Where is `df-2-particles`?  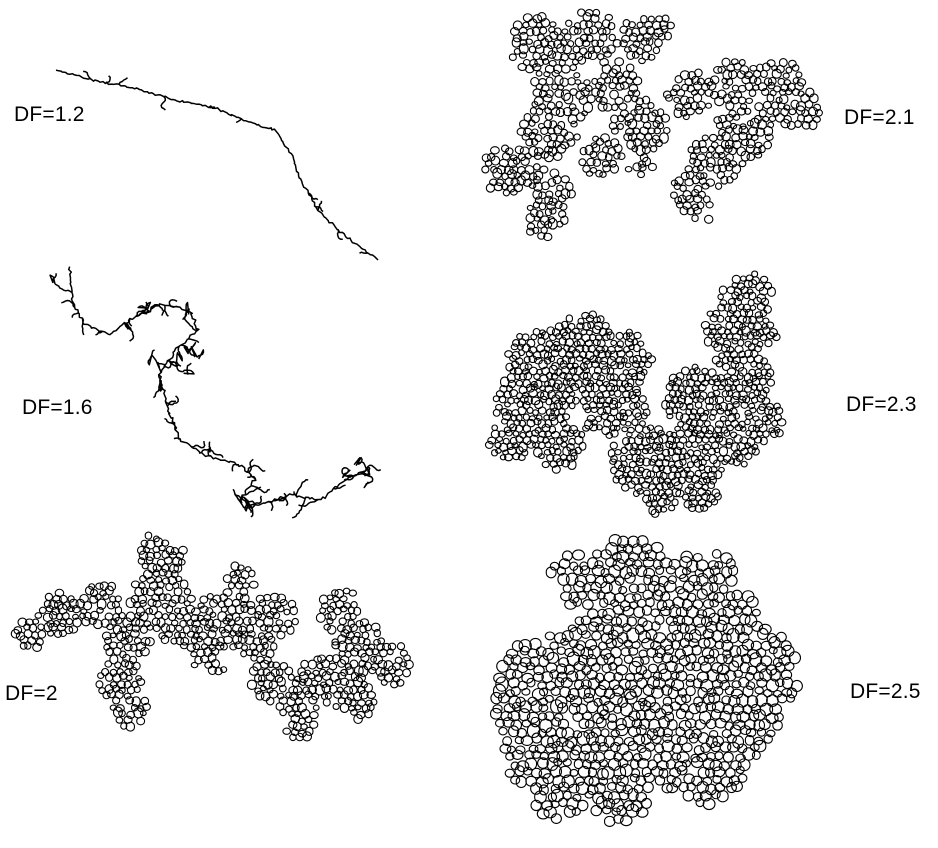 df-2-particles is located at coordinates (212, 636).